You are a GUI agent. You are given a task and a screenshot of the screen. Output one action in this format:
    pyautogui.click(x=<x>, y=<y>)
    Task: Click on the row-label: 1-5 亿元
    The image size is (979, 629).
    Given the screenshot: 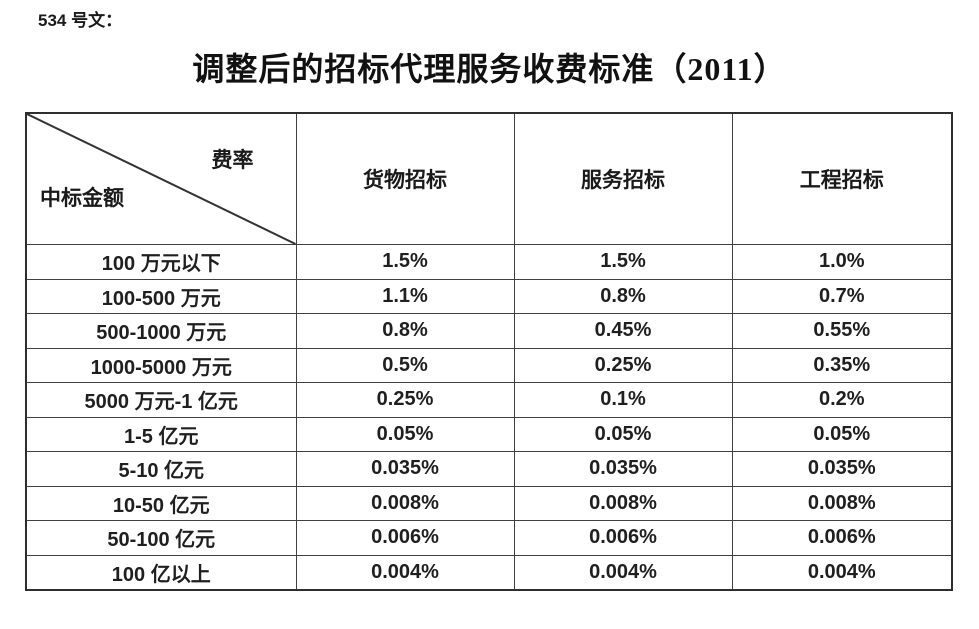 What is the action you would take?
    pyautogui.click(x=161, y=434)
    